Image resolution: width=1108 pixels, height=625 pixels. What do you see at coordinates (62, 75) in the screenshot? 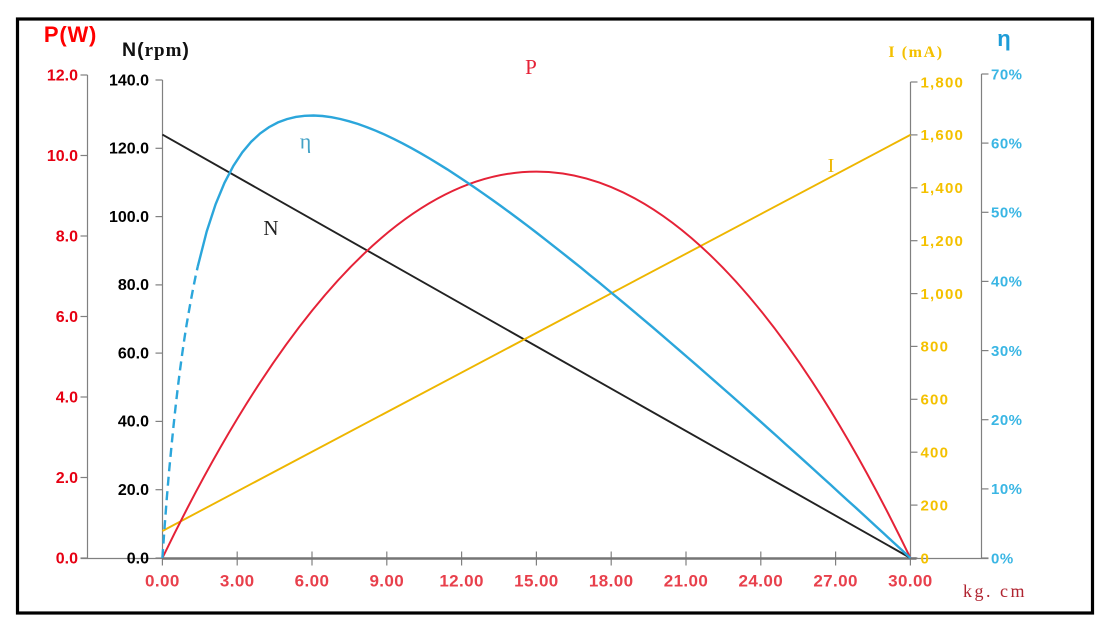
I see `svg-text: 12.0` at bounding box center [62, 75].